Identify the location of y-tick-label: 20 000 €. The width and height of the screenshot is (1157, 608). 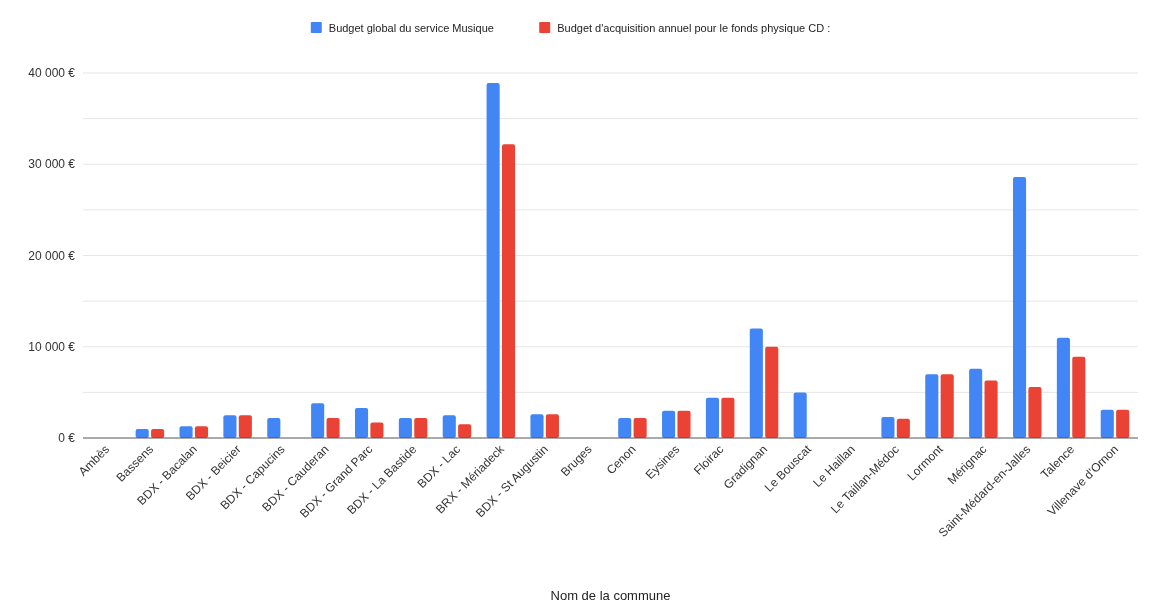
(52, 255).